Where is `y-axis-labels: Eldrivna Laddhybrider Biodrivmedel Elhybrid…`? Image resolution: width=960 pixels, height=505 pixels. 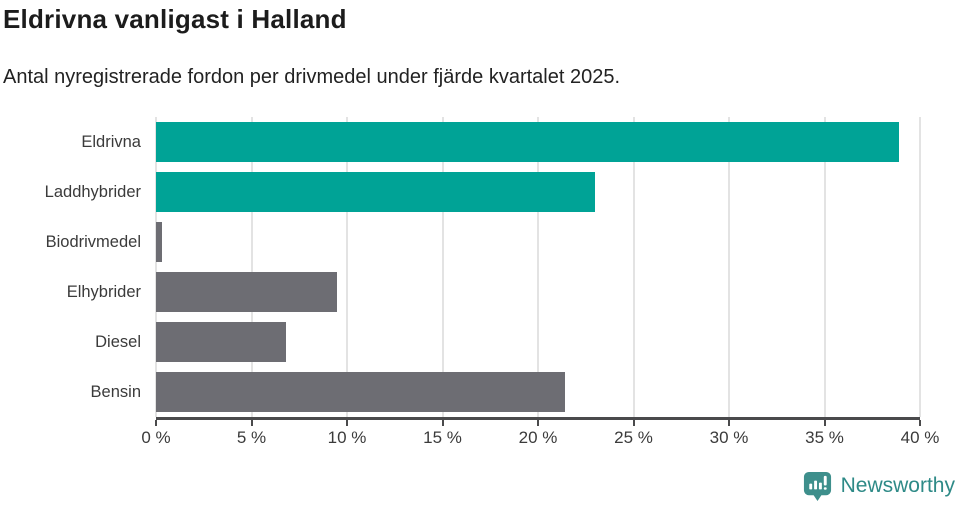
y-axis-labels: Eldrivna Laddhybrider Biodrivmedel Elhybrid… is located at coordinates (70, 267).